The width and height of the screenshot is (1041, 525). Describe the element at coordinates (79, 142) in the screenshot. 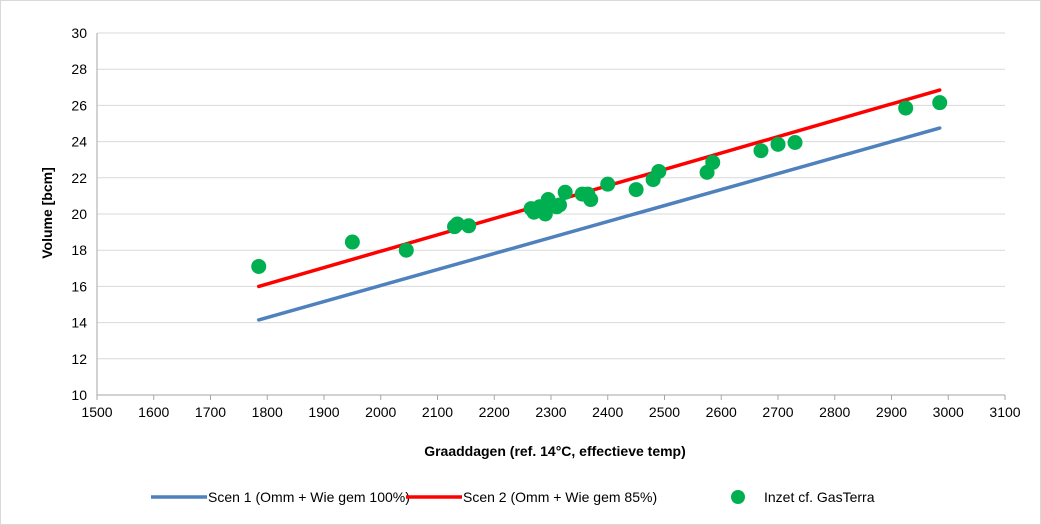

I see `y-tick-label: 24` at that location.